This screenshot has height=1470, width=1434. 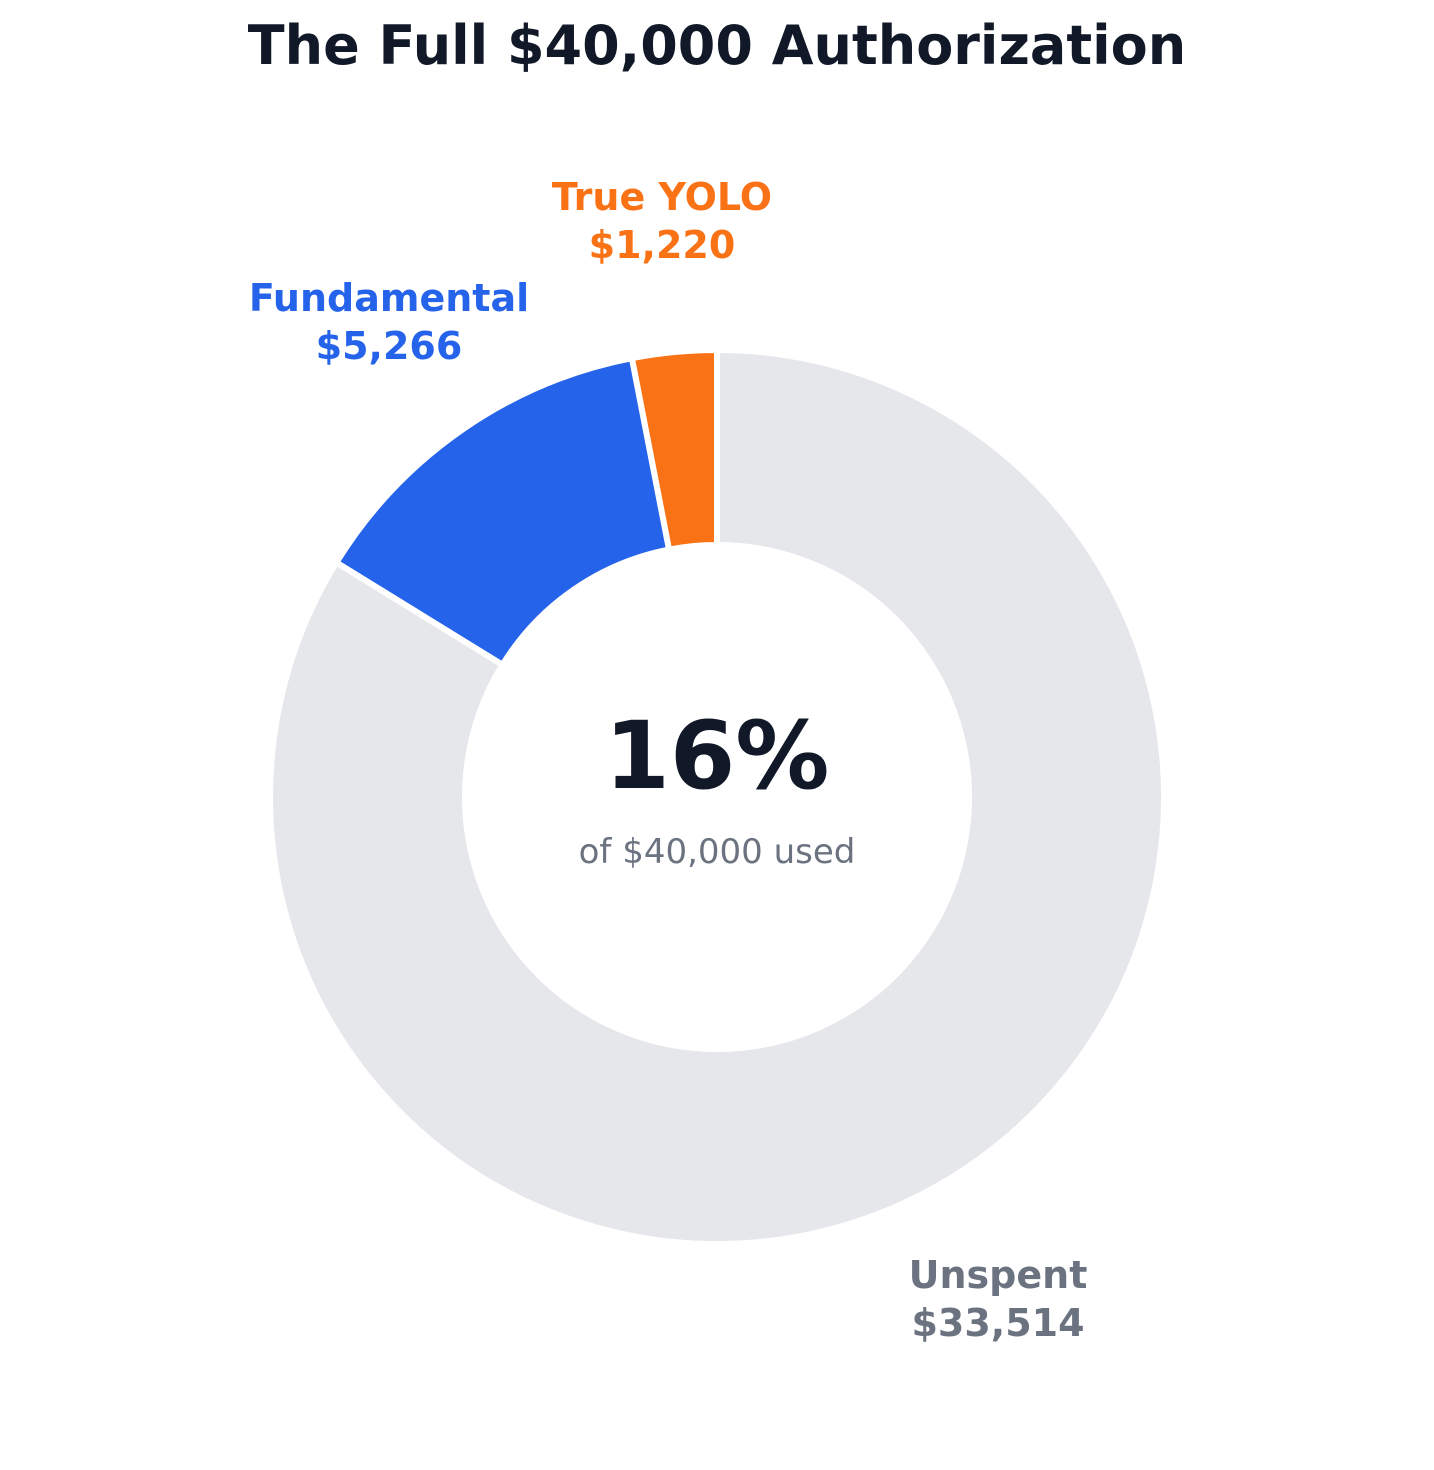 I want to click on center-caption: of $40,000 used, so click(x=717, y=852).